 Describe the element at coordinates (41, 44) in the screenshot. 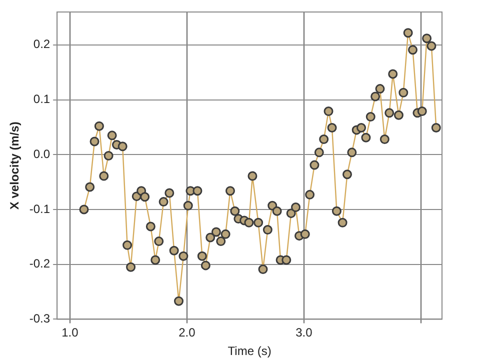

I see `y-tick-label: 0.2` at that location.